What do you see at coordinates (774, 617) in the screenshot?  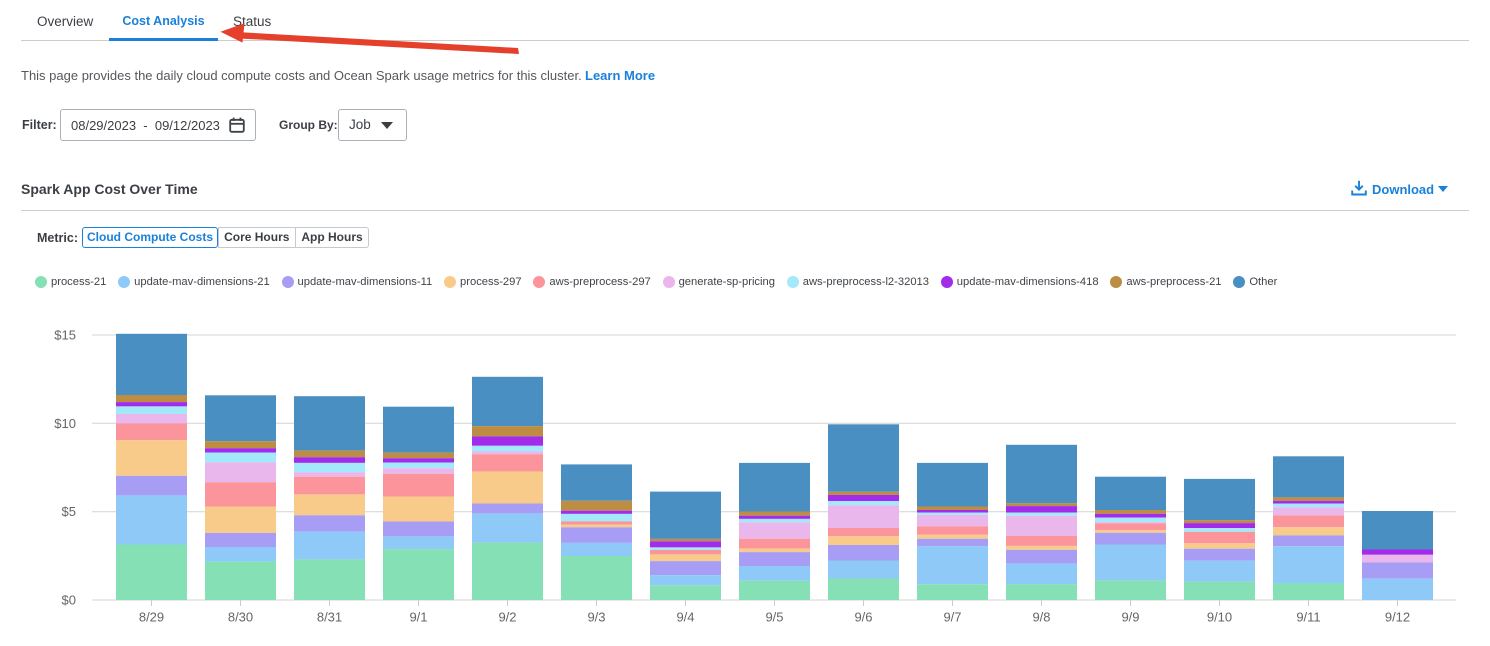 I see `svg-text: 9/5` at bounding box center [774, 617].